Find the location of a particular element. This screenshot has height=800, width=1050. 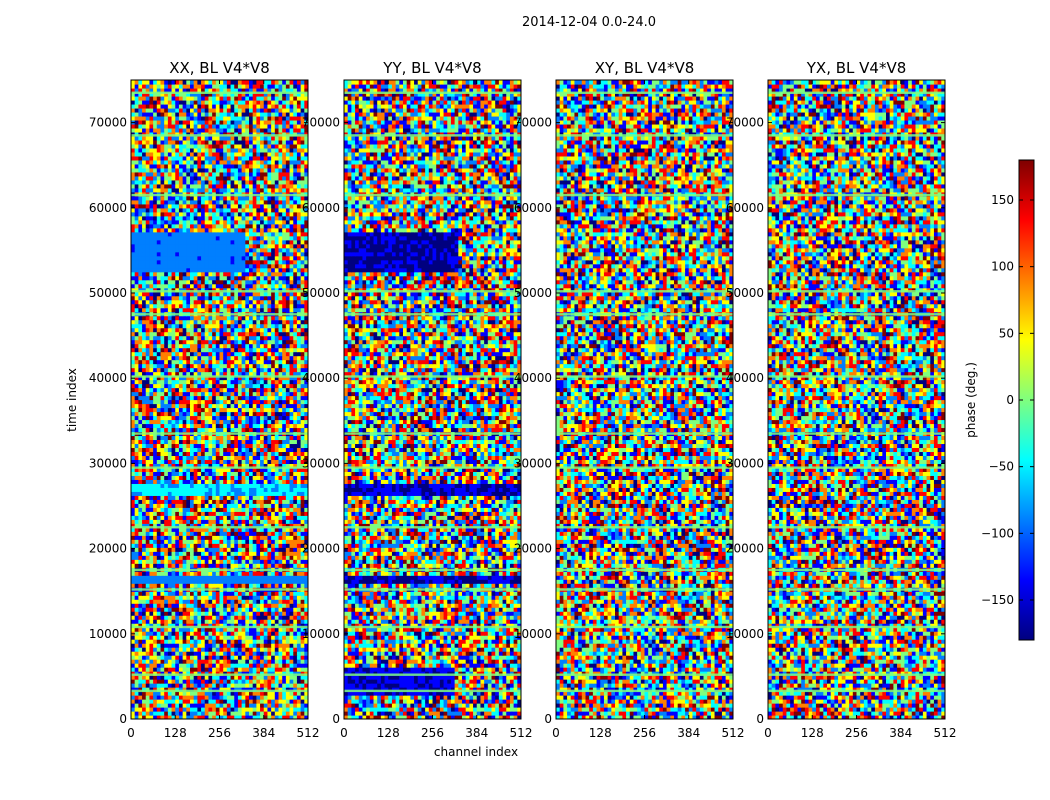

figure-suptitle: 2014-12-04 0.0-24.0 is located at coordinates (589, 22).